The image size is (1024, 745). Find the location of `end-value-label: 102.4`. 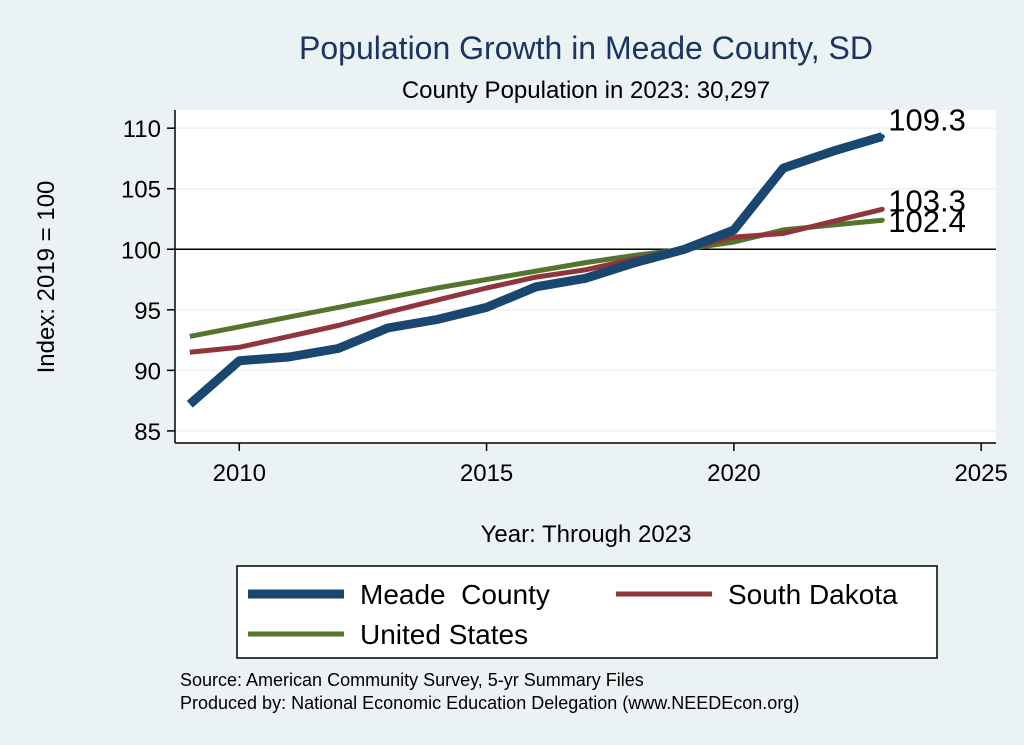

end-value-label: 102.4 is located at coordinates (927, 221).